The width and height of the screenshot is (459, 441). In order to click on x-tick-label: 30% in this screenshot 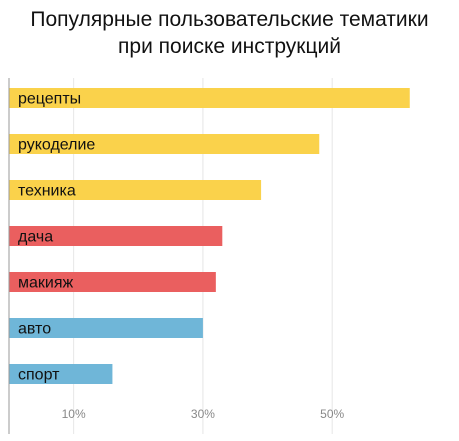, I will do `click(203, 414)`.